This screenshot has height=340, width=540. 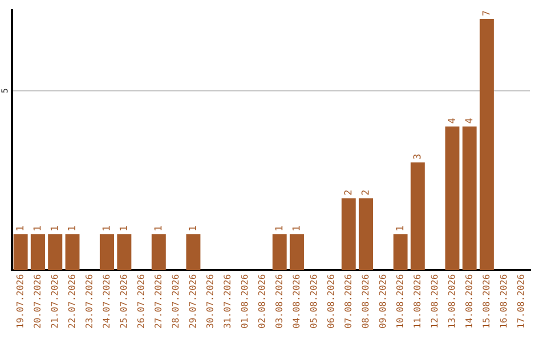 I want to click on x-tick-label: 19.07.2026, so click(x=20, y=301).